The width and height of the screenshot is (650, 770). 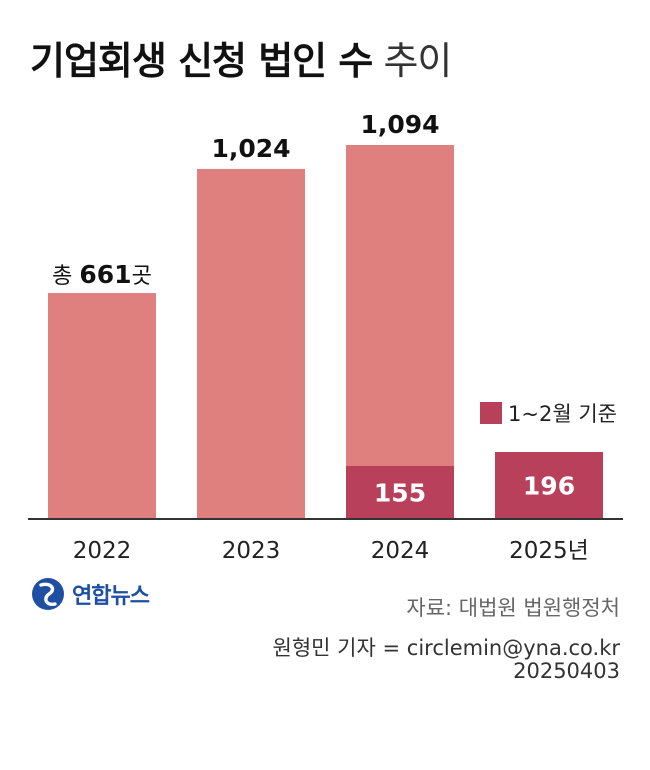 What do you see at coordinates (250, 148) in the screenshot?
I see `data-label-total-2023: 1,024` at bounding box center [250, 148].